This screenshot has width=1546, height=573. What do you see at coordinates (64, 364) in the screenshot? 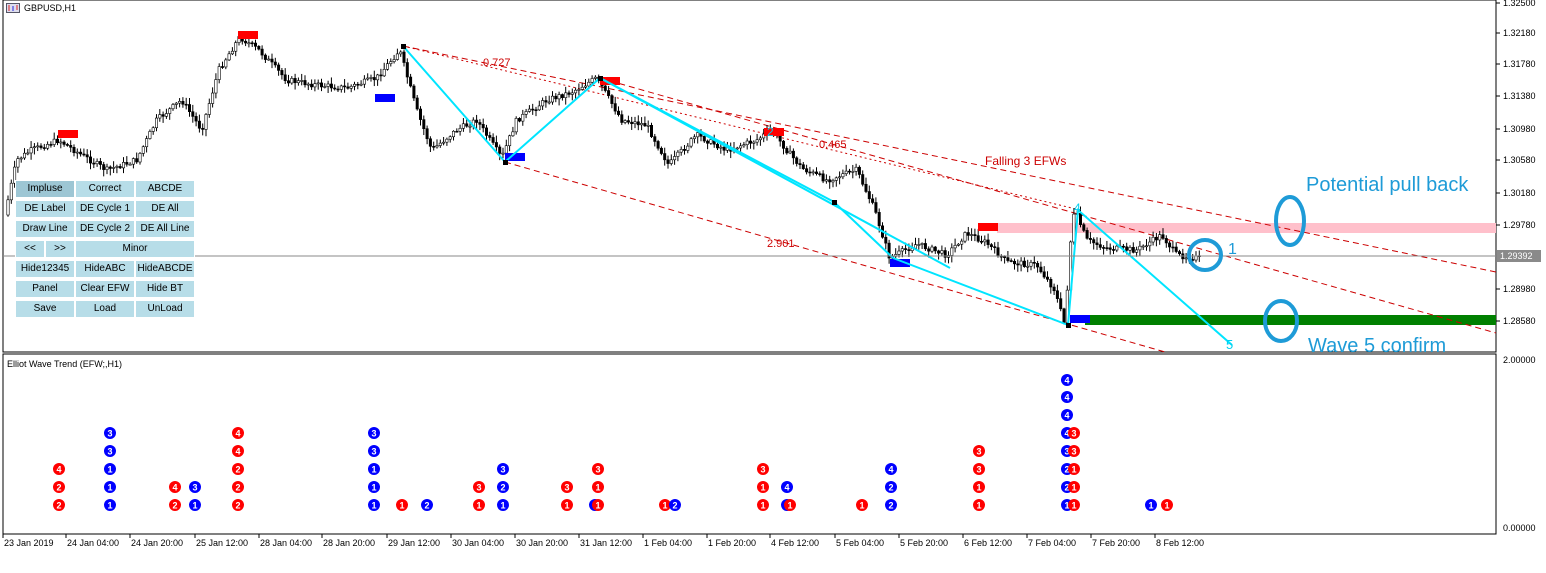
I see `indicator-title: Elliot Wave Trend (EFW;,H1)` at bounding box center [64, 364].